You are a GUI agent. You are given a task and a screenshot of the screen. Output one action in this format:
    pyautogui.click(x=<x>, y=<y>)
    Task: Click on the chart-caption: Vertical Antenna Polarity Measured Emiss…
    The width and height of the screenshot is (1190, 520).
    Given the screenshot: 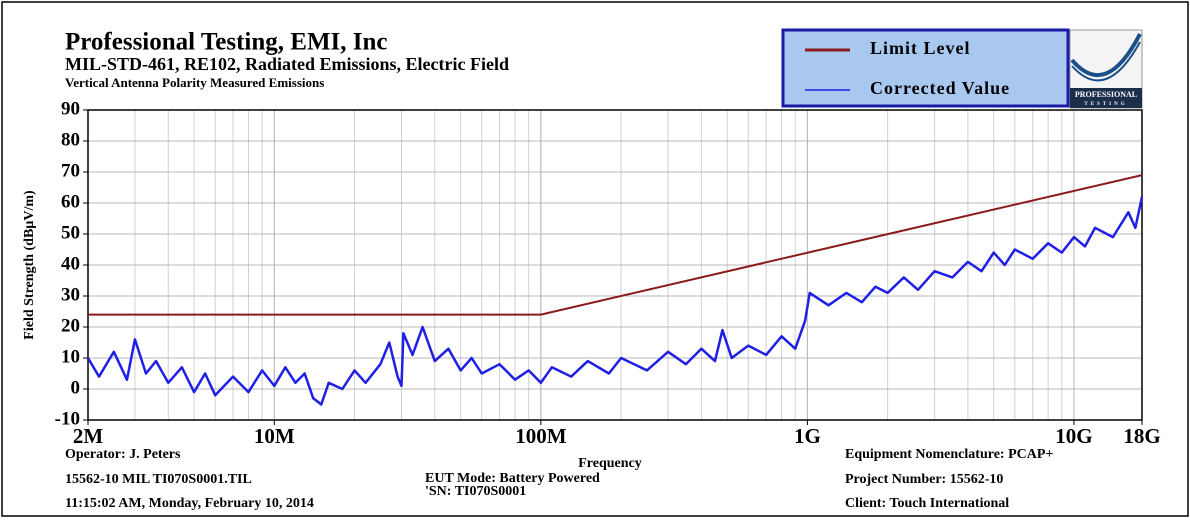 What is the action you would take?
    pyautogui.click(x=194, y=82)
    